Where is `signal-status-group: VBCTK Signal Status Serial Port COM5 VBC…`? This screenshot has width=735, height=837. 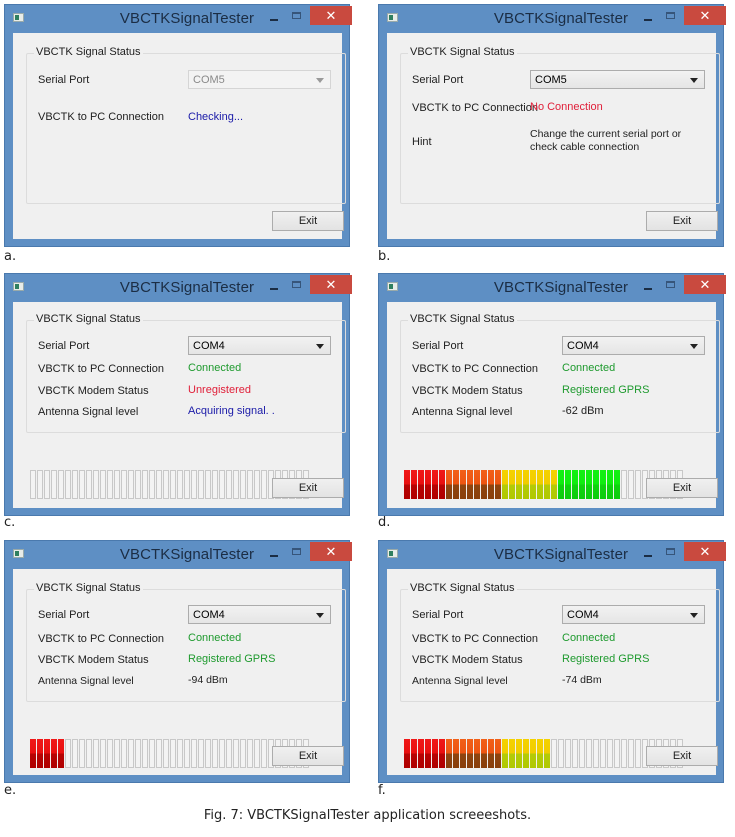 signal-status-group: VBCTK Signal Status Serial Port COM5 VBC… is located at coordinates (560, 125).